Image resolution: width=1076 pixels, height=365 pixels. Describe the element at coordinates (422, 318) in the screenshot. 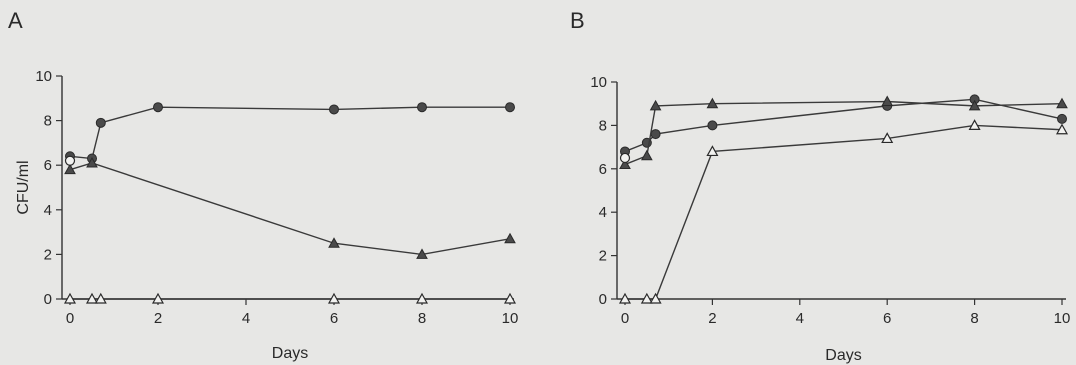

I see `panel-0-x-tick-label: 8` at that location.